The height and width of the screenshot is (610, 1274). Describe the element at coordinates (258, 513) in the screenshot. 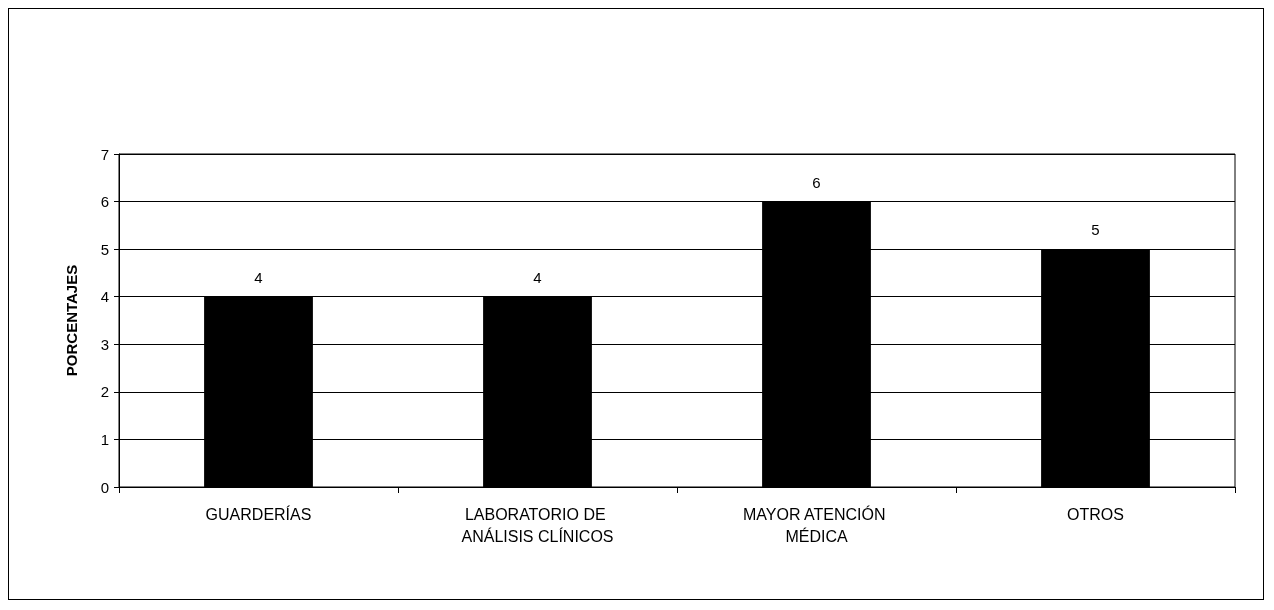

I see `x-tick-label: GUARDERÍAS` at that location.